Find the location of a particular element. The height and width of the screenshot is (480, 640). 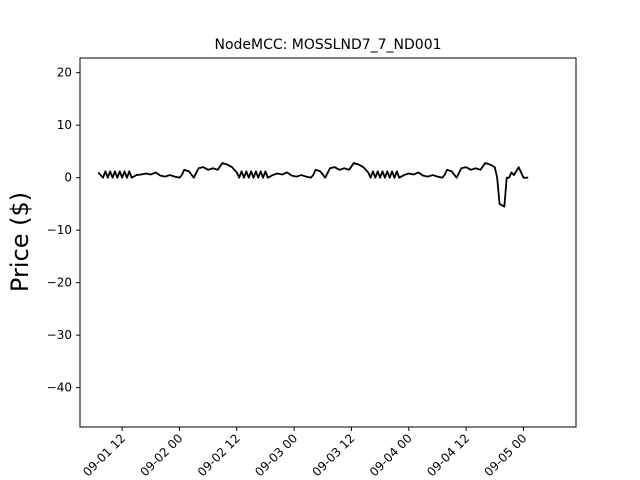

data-line-group is located at coordinates (313, 185).